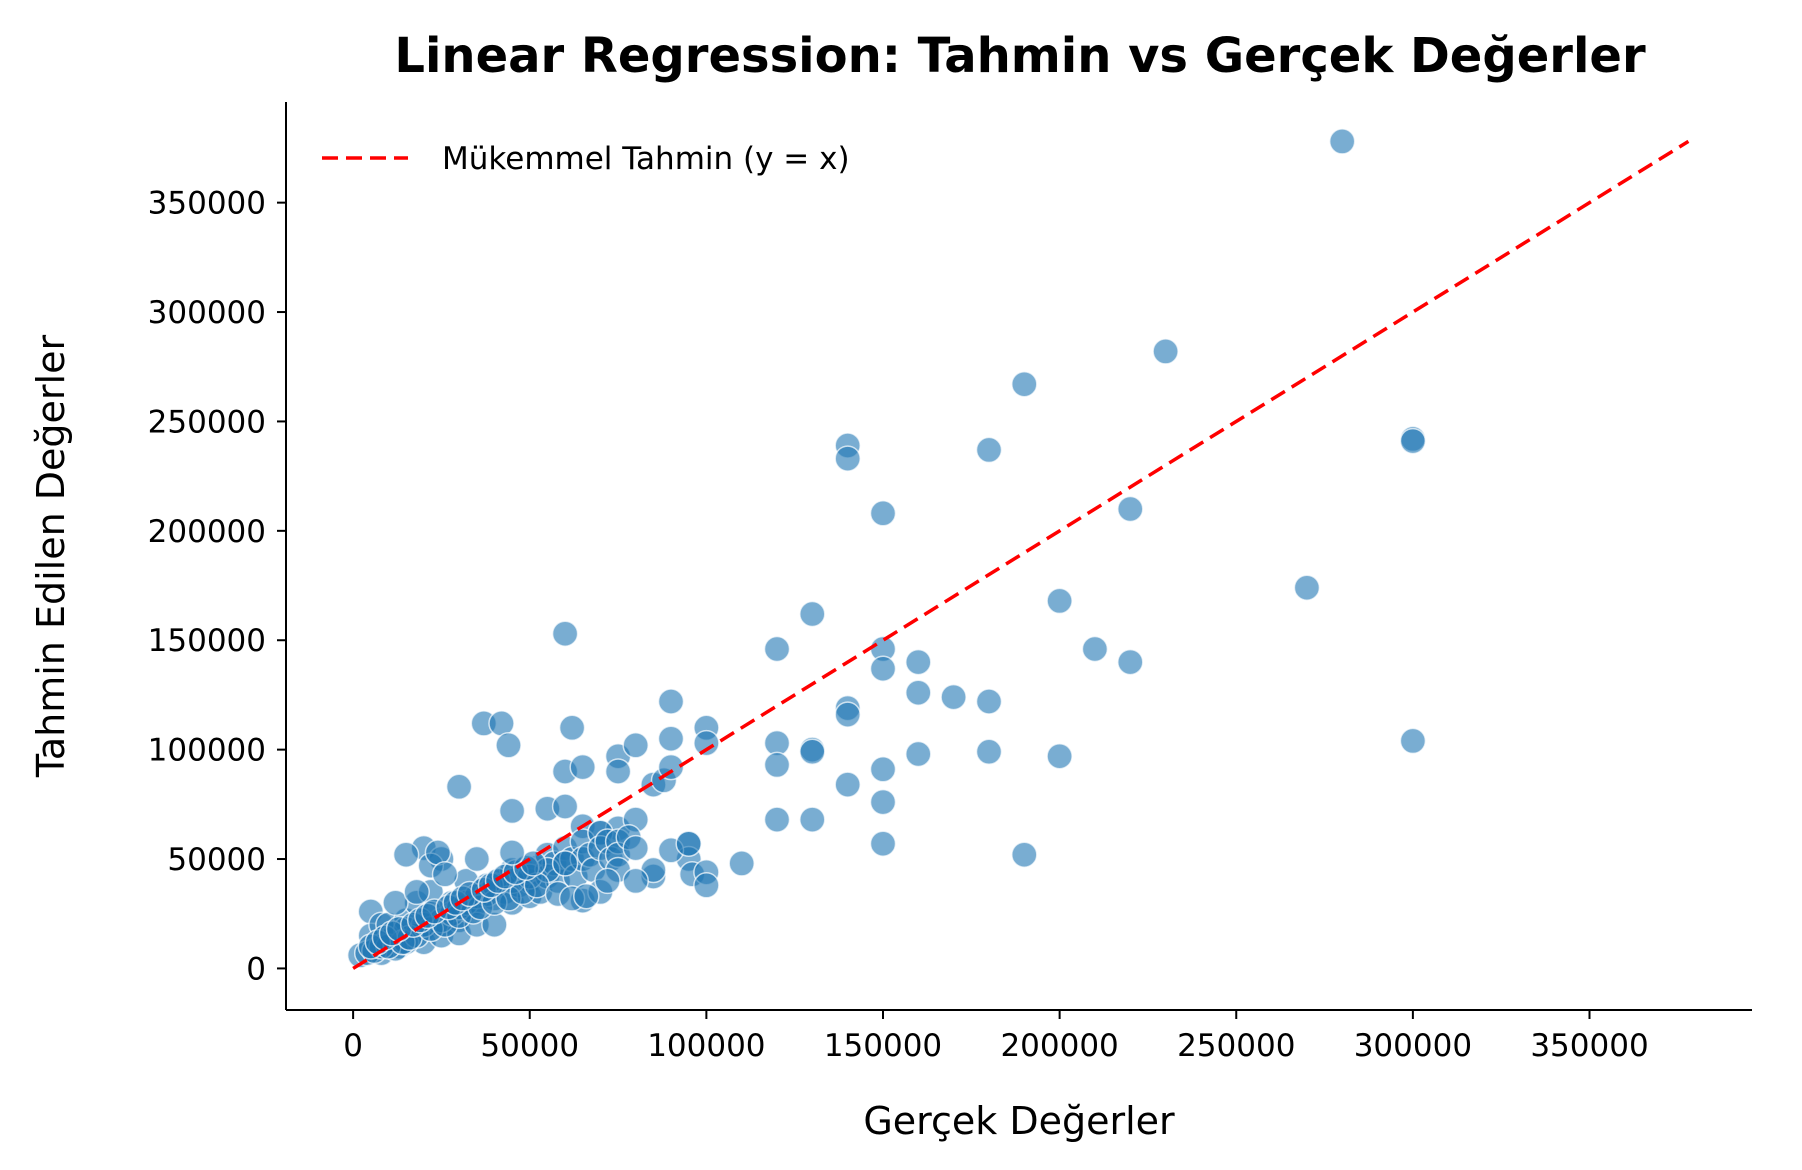 This screenshot has width=1802, height=1170. What do you see at coordinates (207, 751) in the screenshot?
I see `y-tick-label: 100000` at bounding box center [207, 751].